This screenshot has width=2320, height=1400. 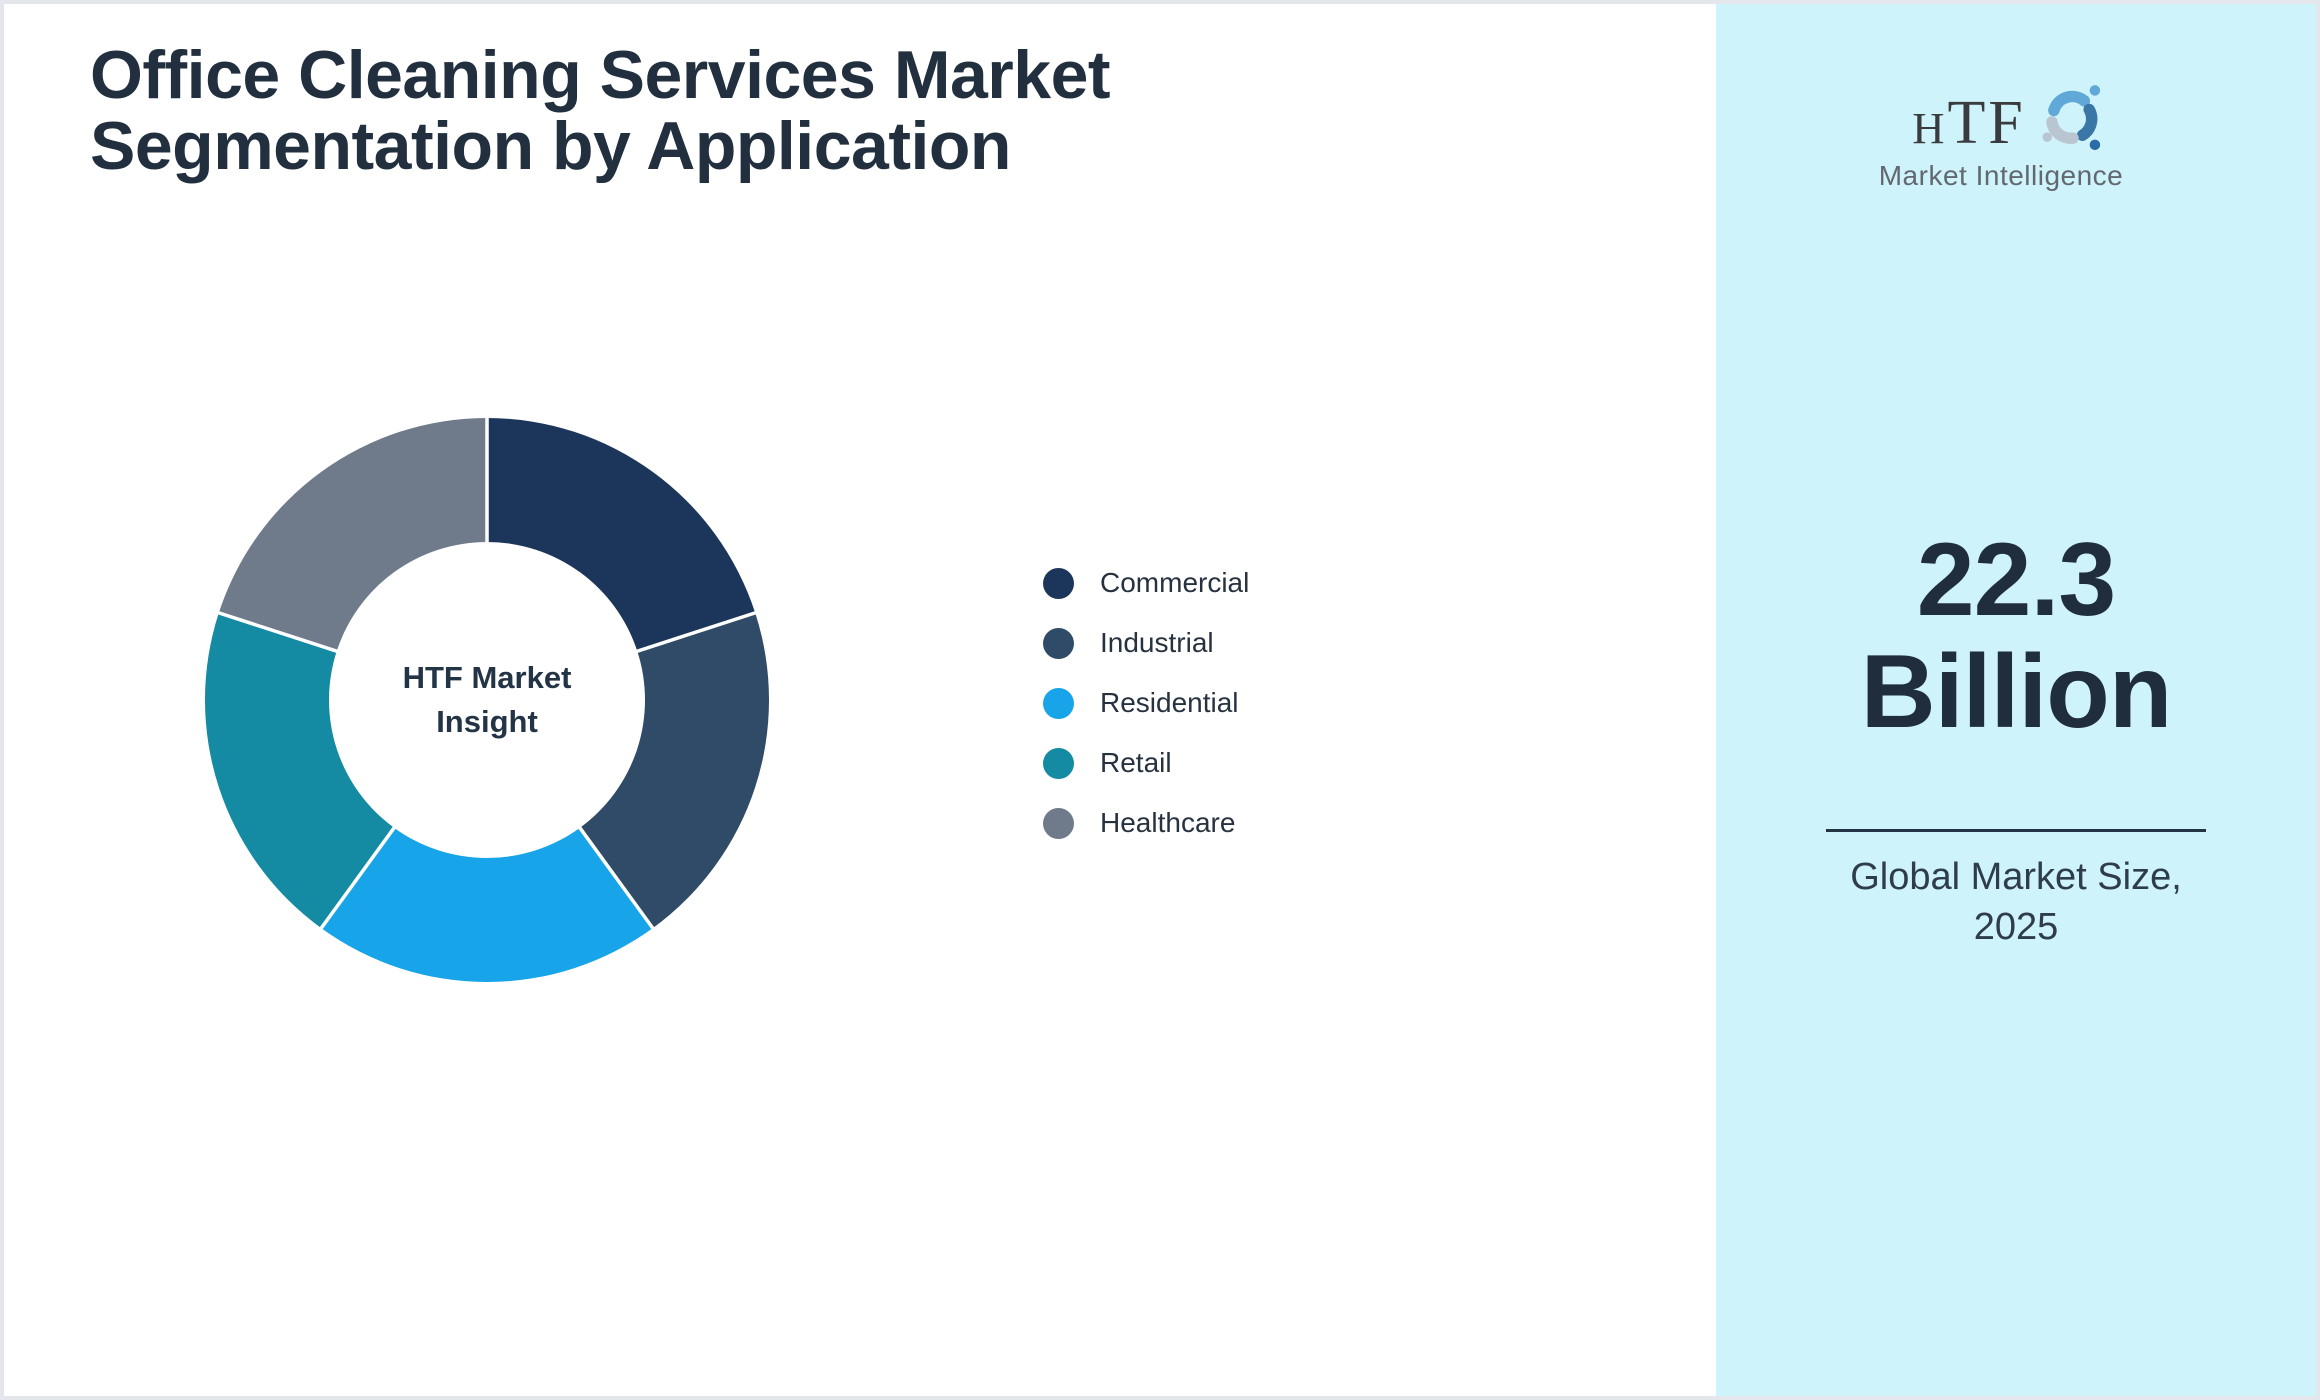 I want to click on page-title-line2: Segmentation by Application, so click(x=550, y=146).